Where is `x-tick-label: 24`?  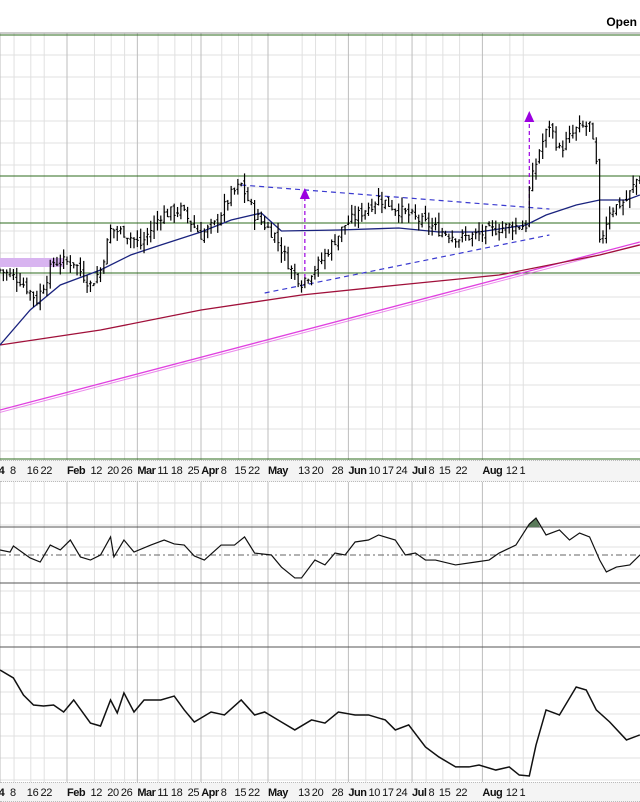 x-tick-label: 24 is located at coordinates (401, 793).